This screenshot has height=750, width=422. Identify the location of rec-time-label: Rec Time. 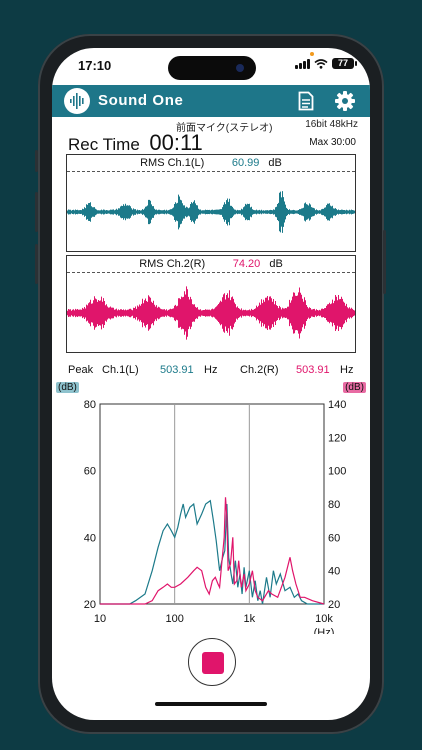
(104, 144).